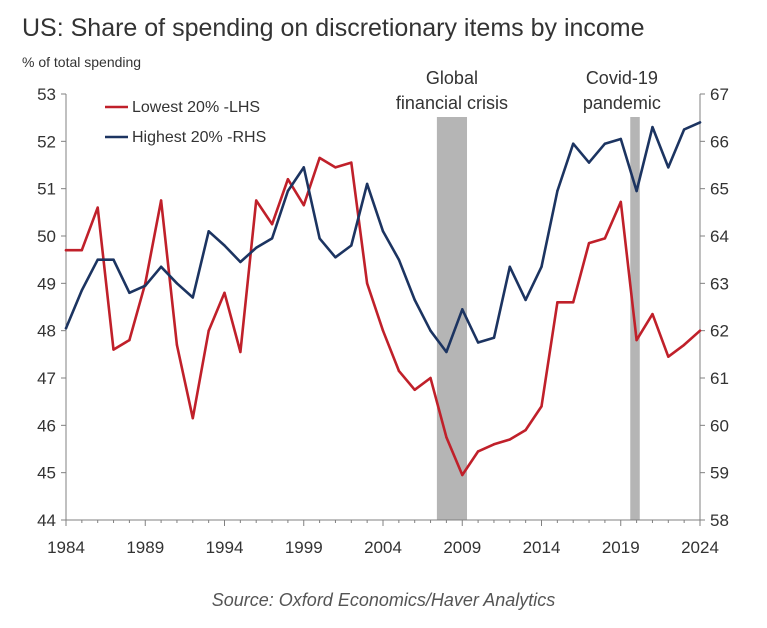 The width and height of the screenshot is (767, 628). I want to click on left-tick-label: 44, so click(46, 520).